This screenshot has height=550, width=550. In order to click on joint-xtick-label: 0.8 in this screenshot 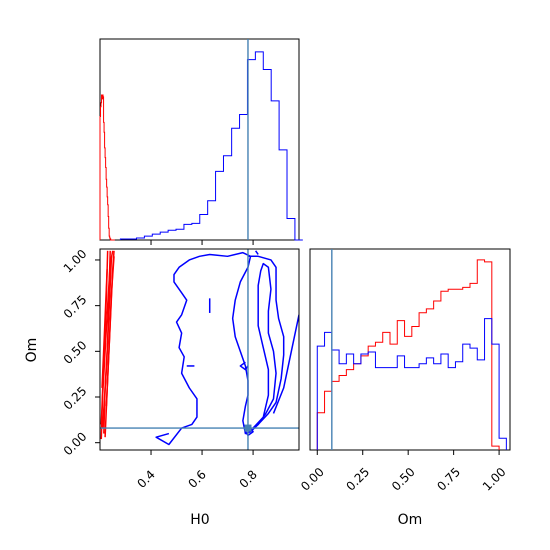, I will do `click(248, 478)`.